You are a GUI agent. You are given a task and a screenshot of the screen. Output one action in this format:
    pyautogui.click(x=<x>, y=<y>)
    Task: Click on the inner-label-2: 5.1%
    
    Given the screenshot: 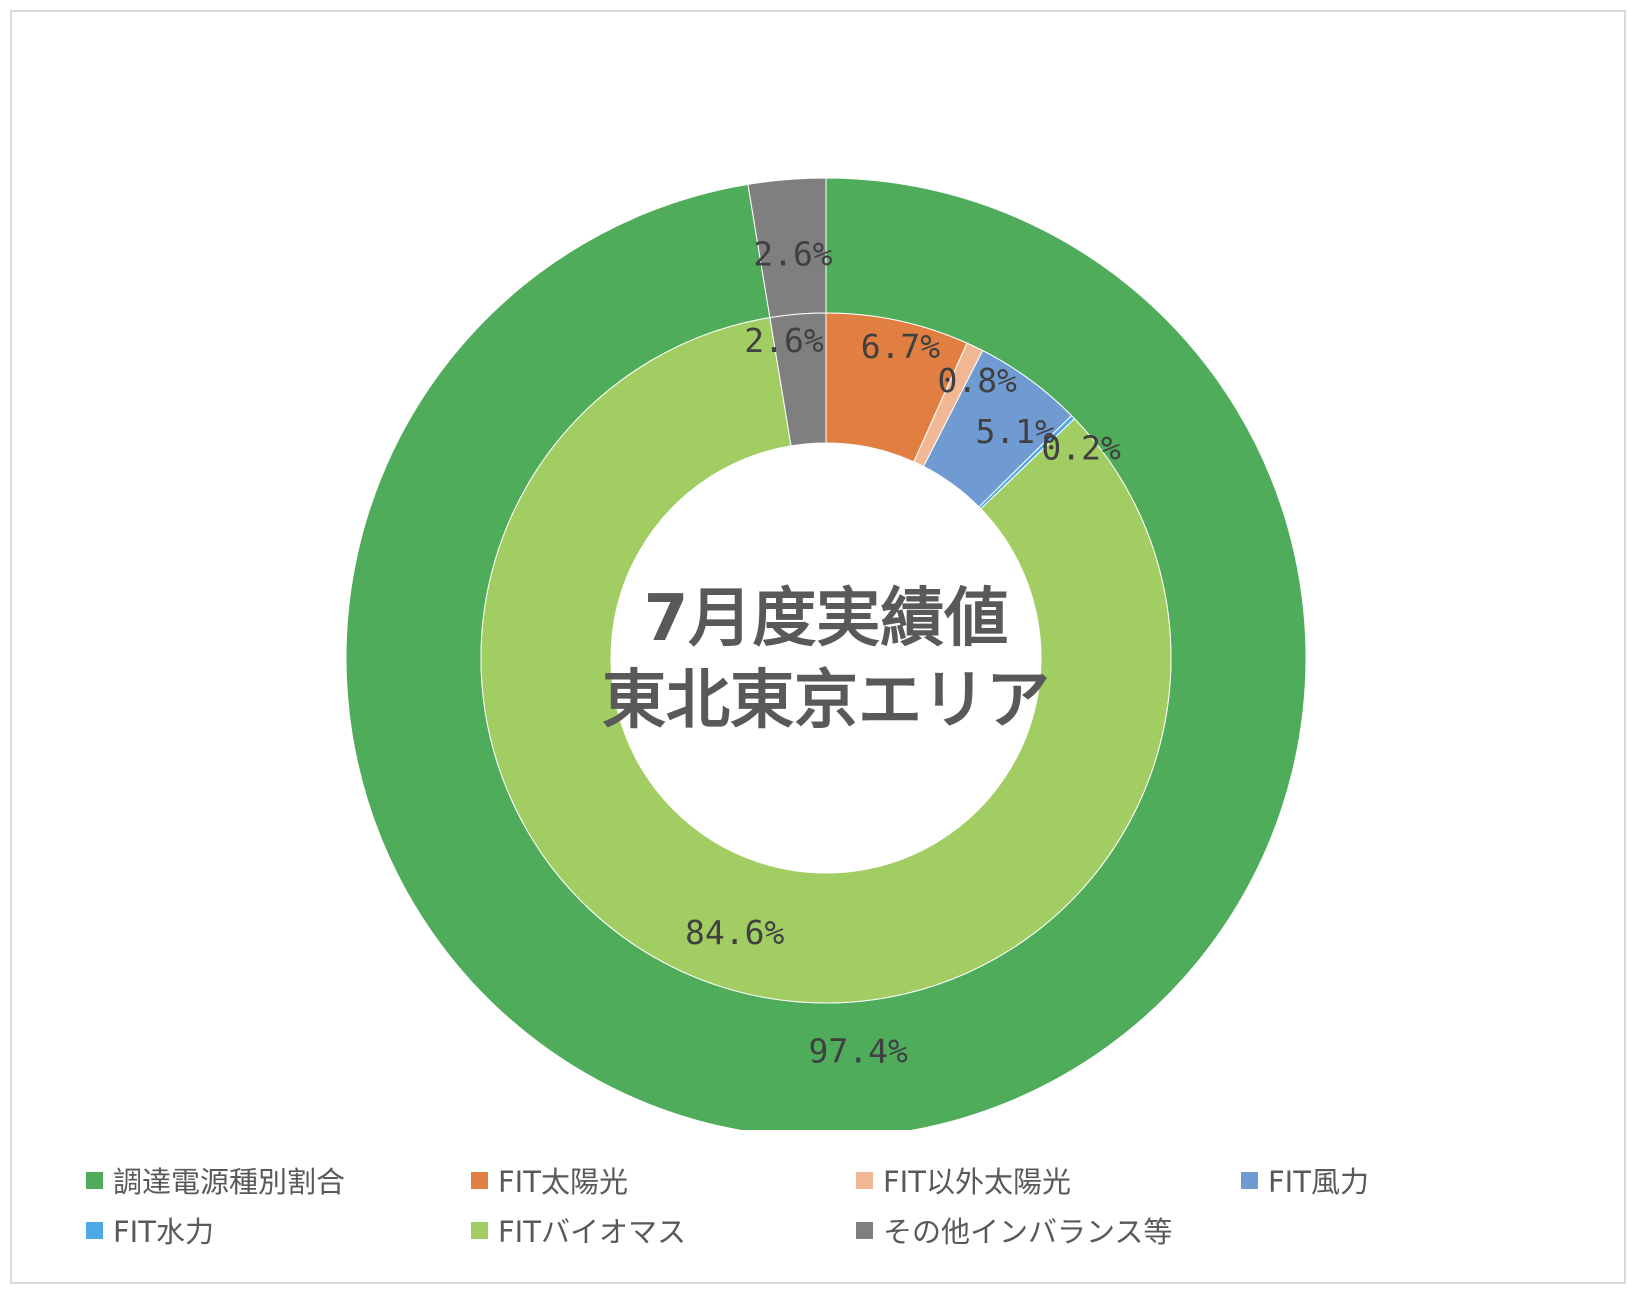 What is the action you would take?
    pyautogui.click(x=1015, y=431)
    